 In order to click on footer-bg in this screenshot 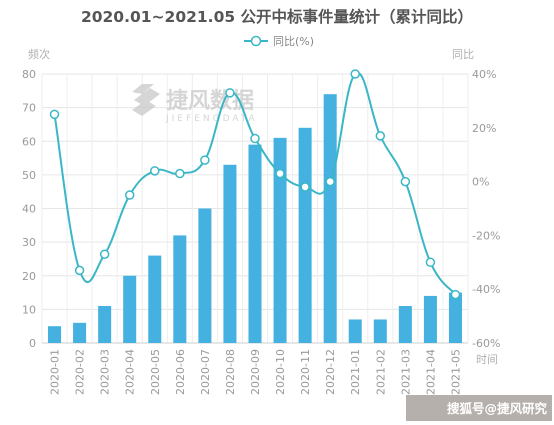, I will do `click(479, 408)`.